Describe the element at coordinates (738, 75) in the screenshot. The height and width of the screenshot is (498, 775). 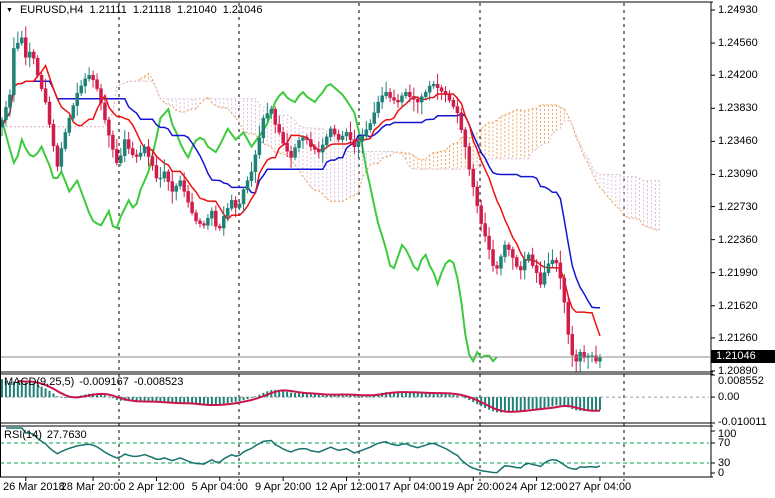
I see `price-axis-label: 1.24200` at that location.